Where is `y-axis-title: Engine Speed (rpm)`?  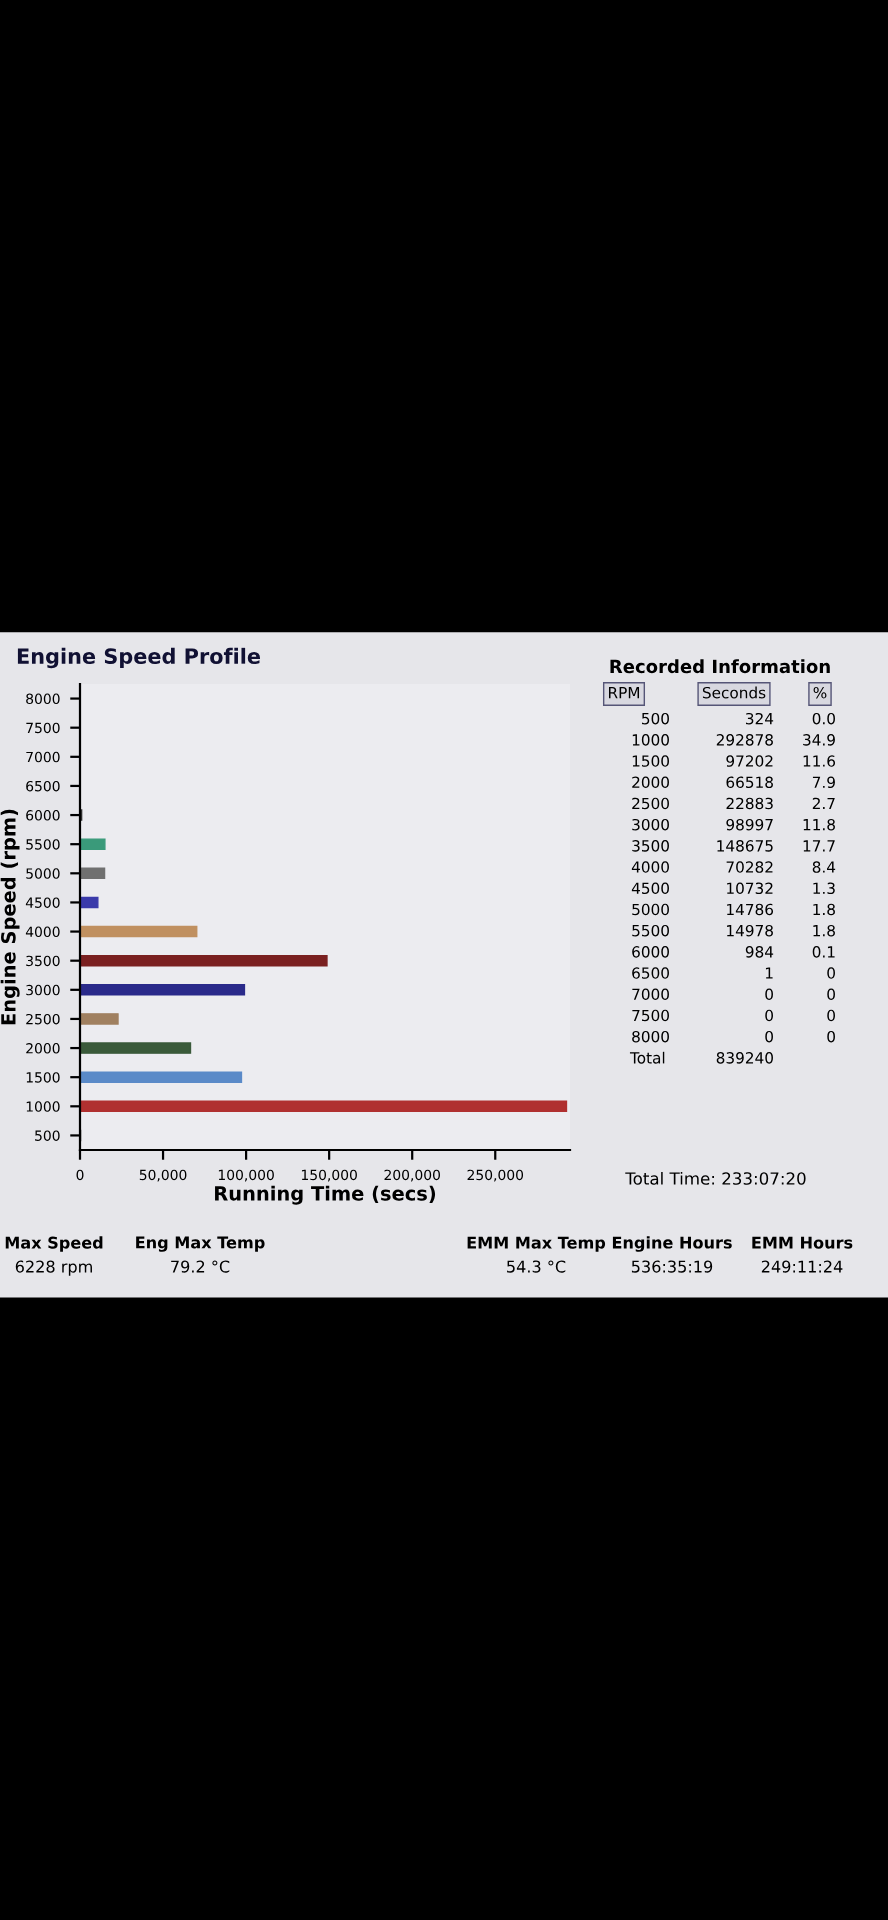 y-axis-title: Engine Speed (rpm) is located at coordinates (10, 917).